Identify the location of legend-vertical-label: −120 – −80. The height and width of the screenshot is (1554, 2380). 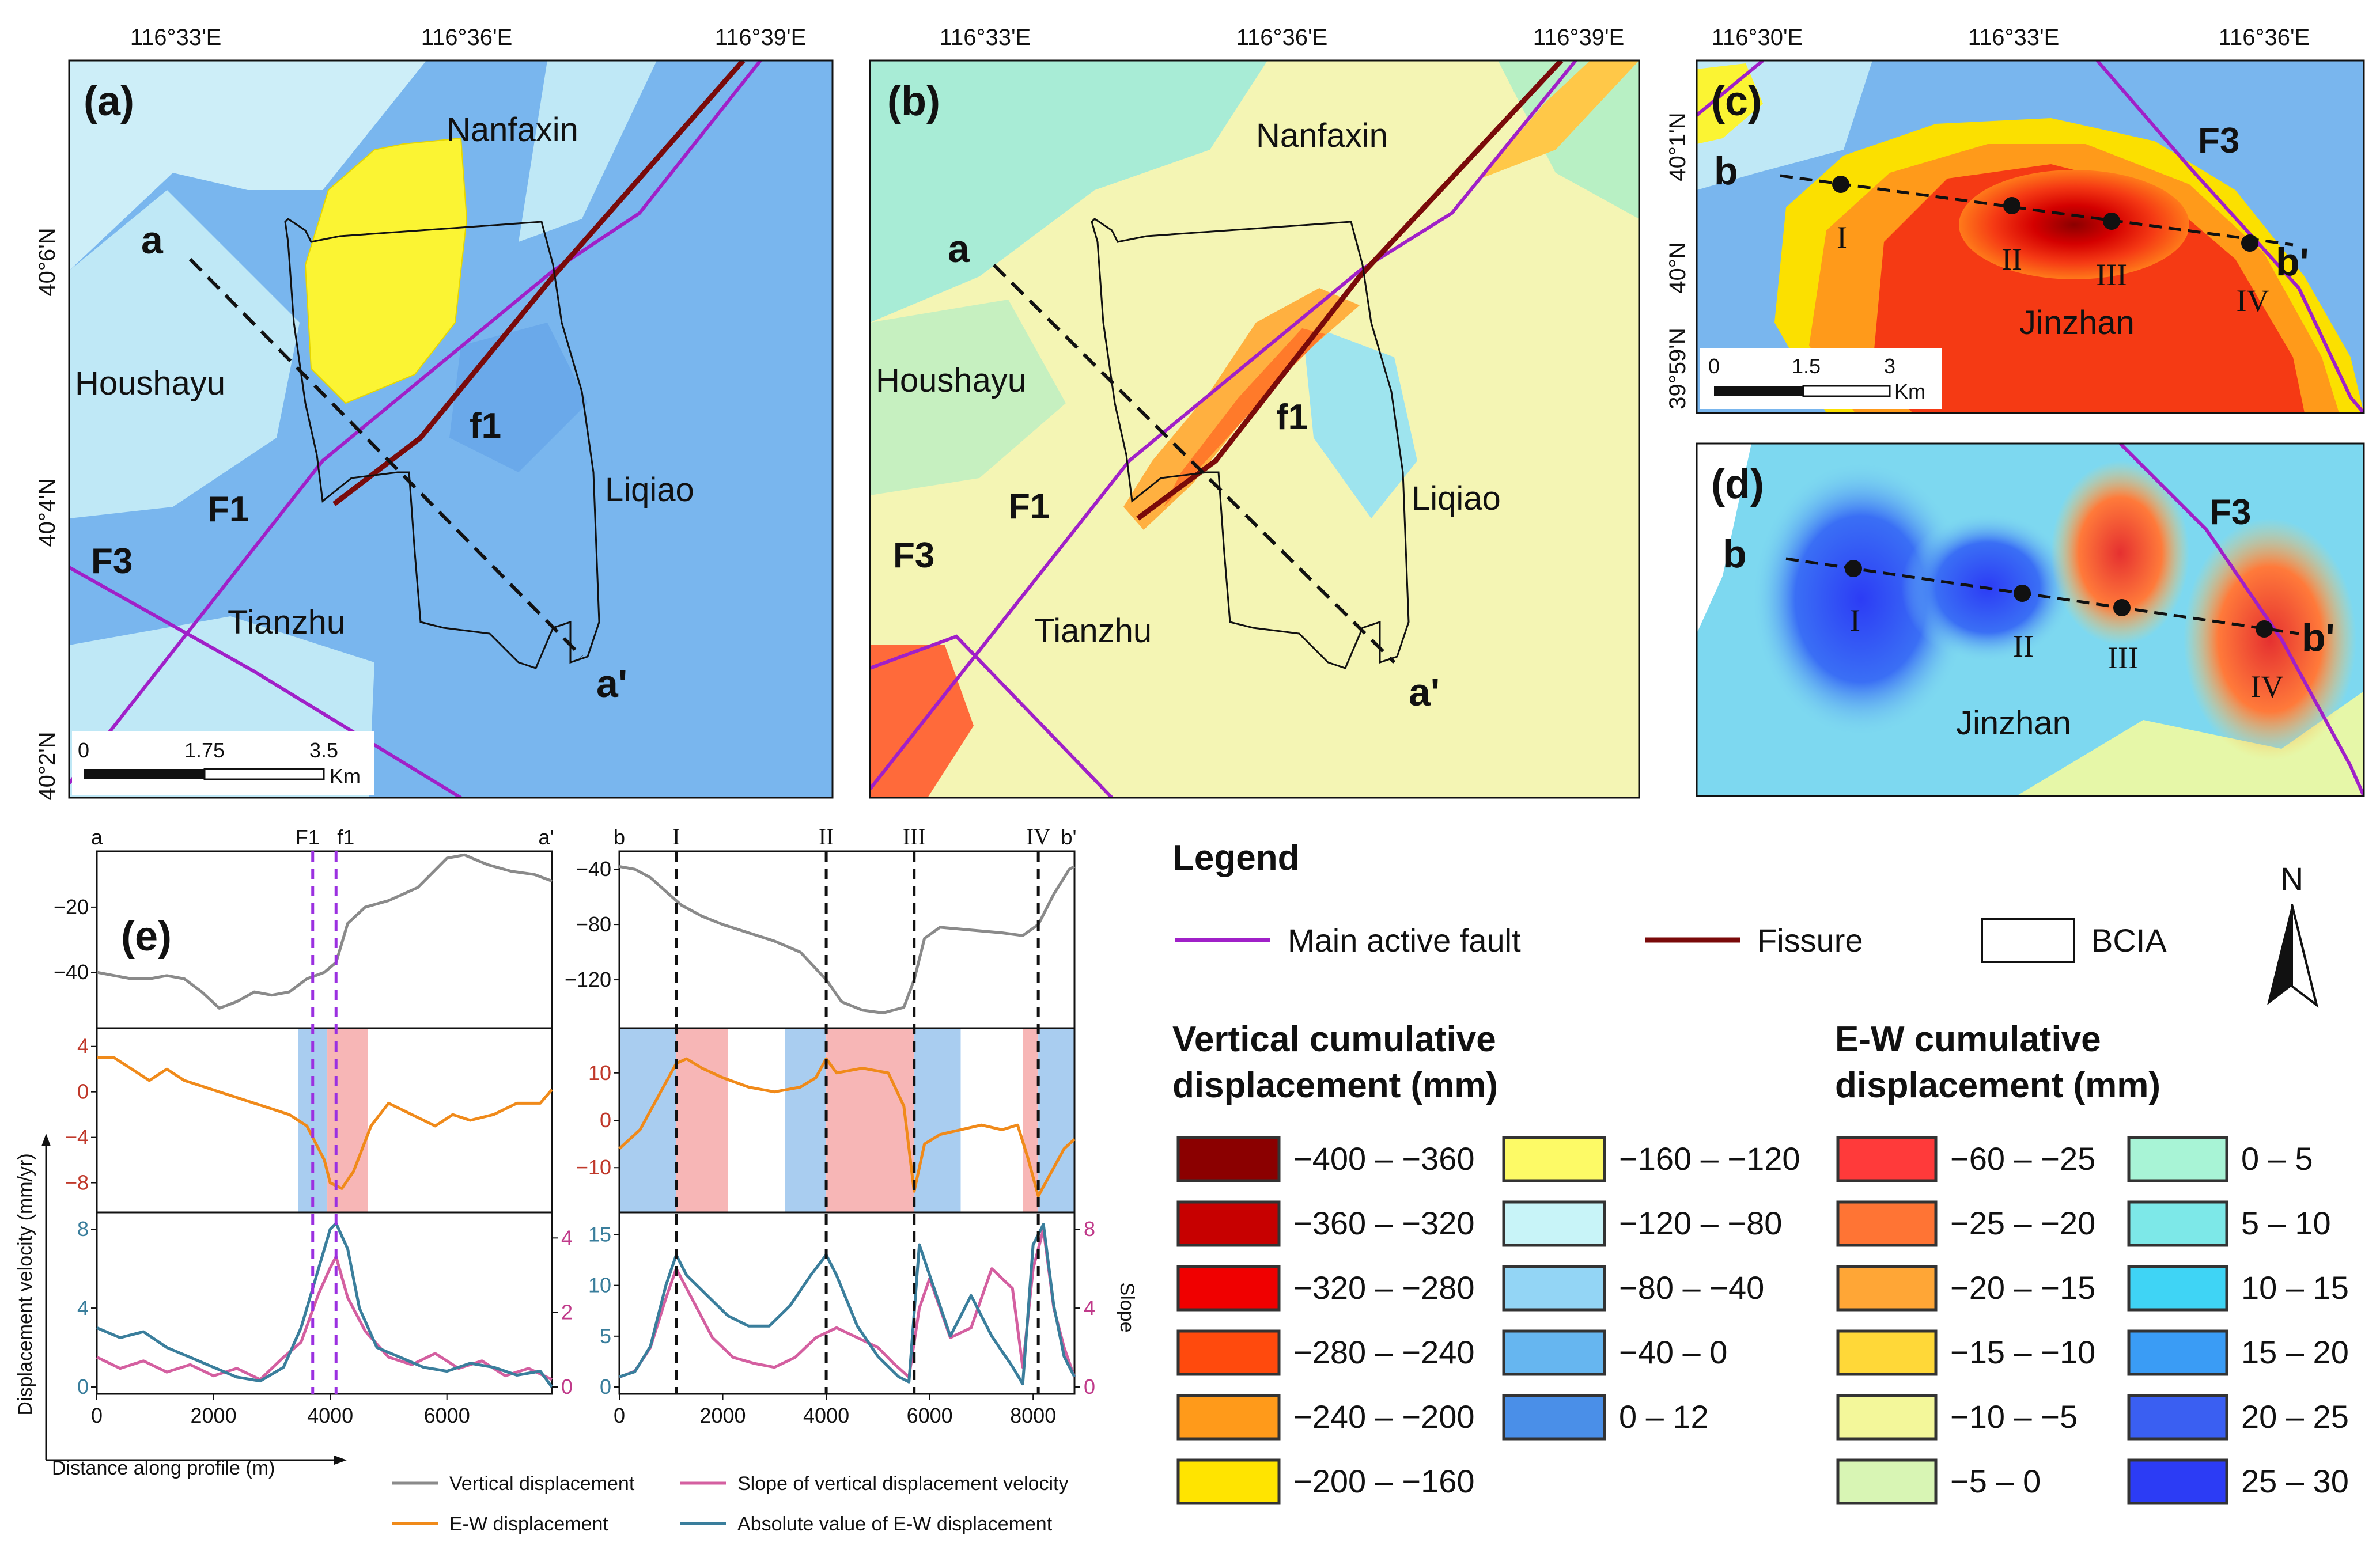
(1701, 1223).